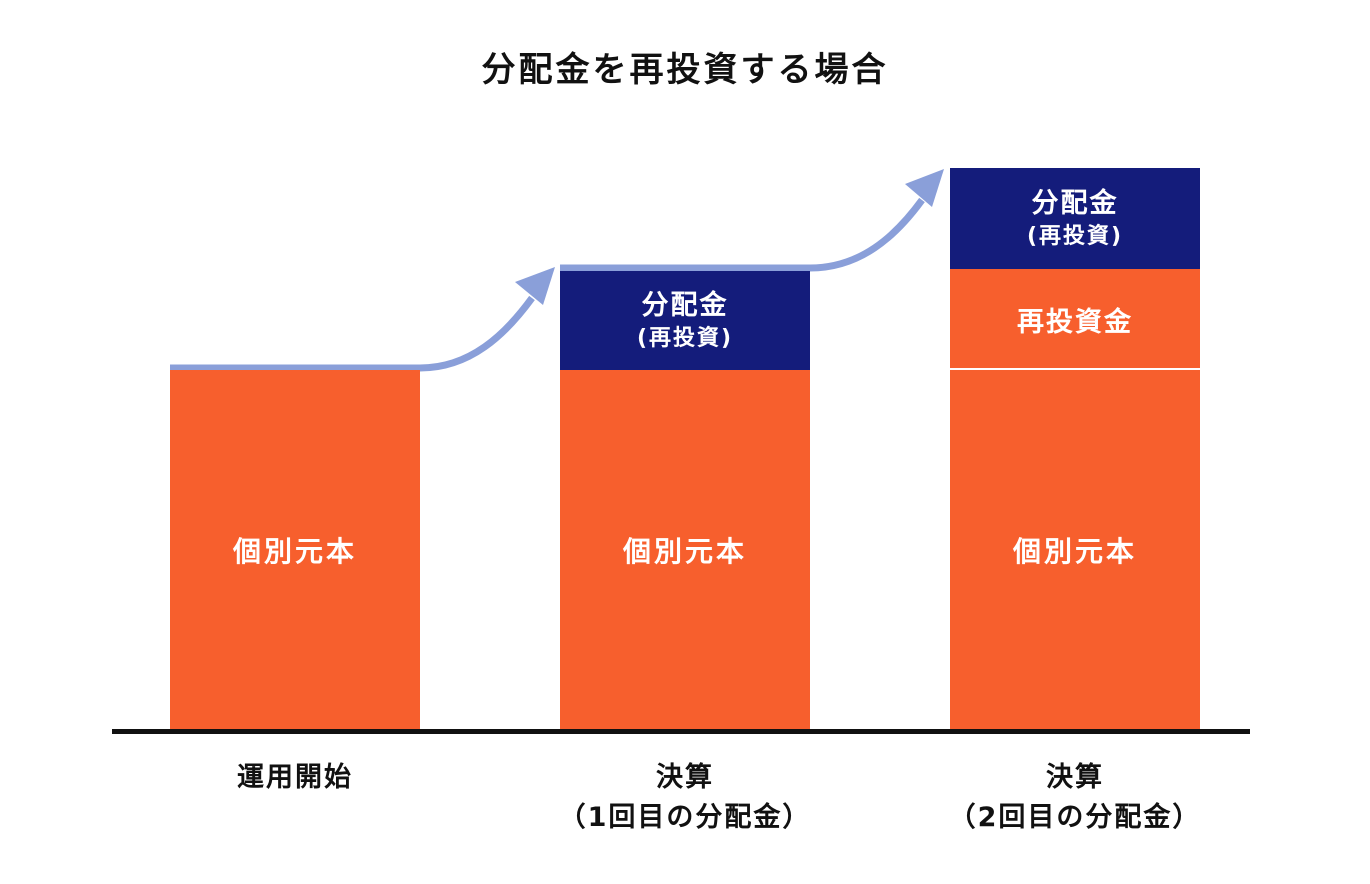  I want to click on x-label-1-line1: 運用開始, so click(295, 777).